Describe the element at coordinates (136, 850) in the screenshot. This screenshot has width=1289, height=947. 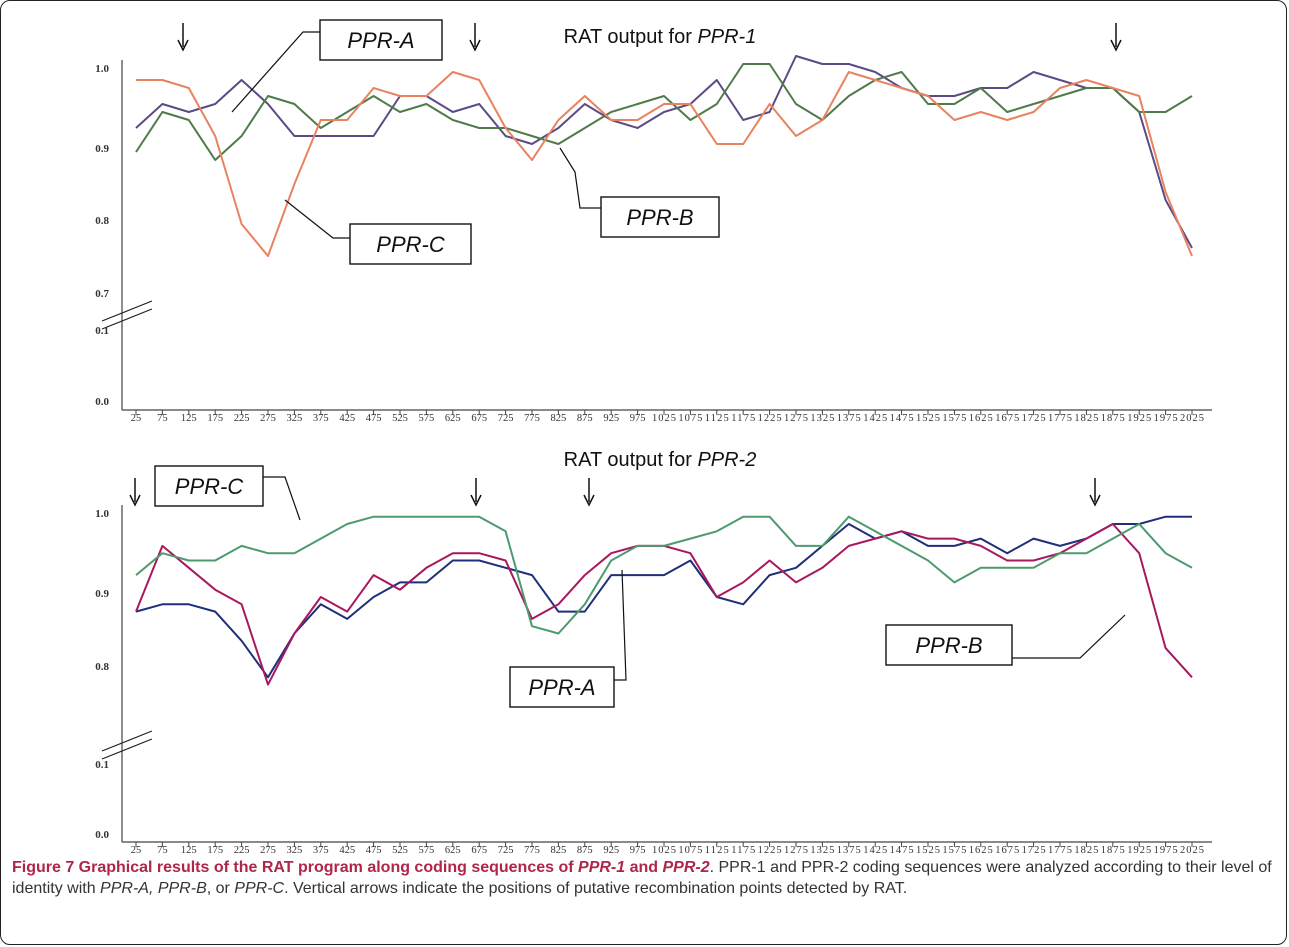
I see `x-tick-label: 25` at that location.